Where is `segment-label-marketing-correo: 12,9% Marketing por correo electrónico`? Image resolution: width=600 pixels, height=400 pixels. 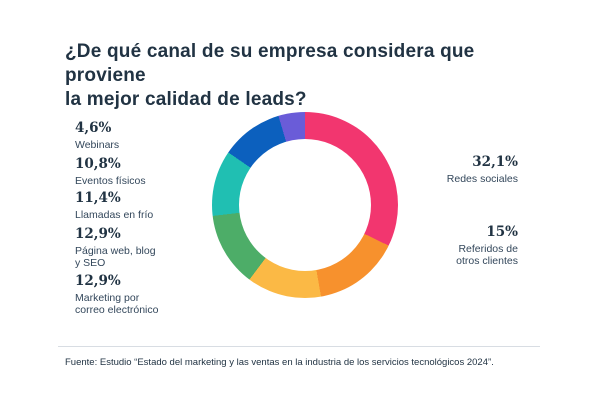 segment-label-marketing-correo: 12,9% Marketing por correo electrónico is located at coordinates (135, 295).